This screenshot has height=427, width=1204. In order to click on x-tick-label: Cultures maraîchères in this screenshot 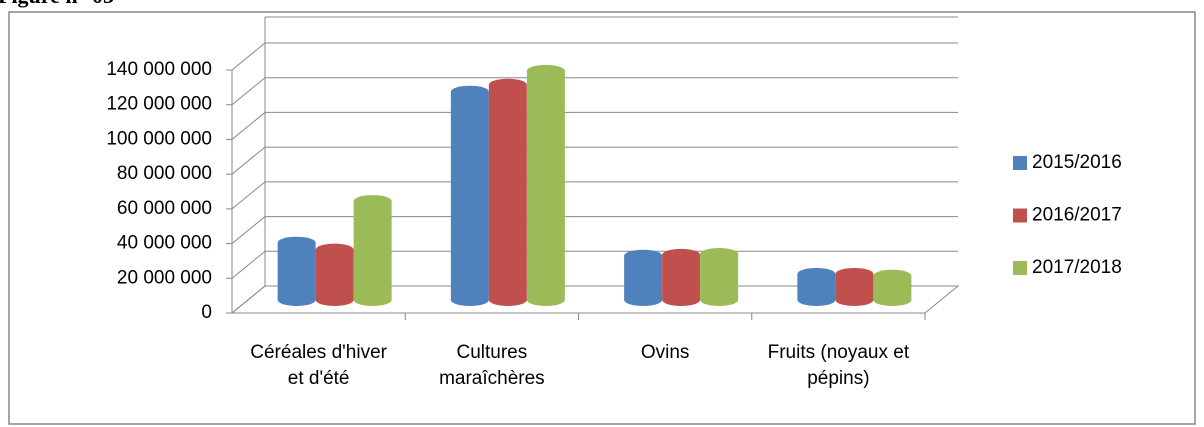, I will do `click(492, 365)`.